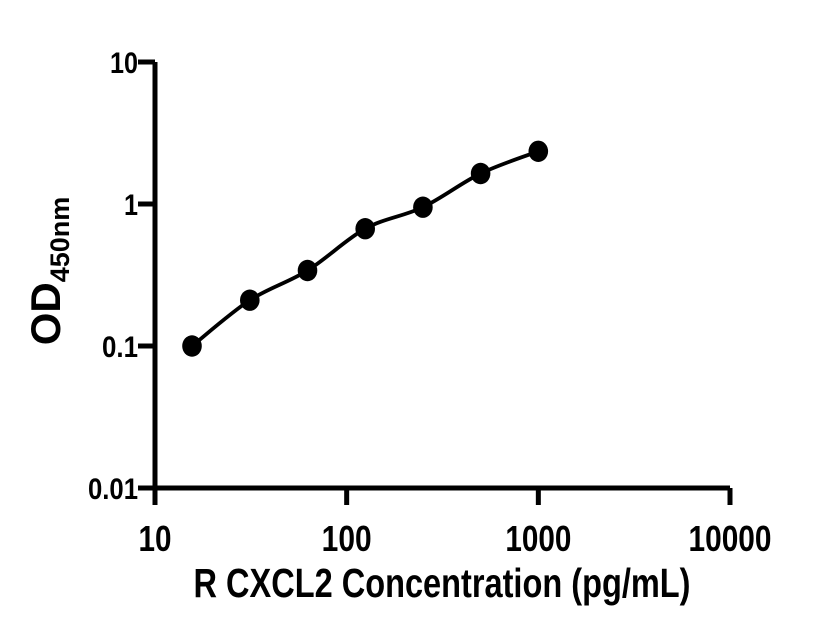  Describe the element at coordinates (538, 538) in the screenshot. I see `x-tick-label: 1000` at that location.